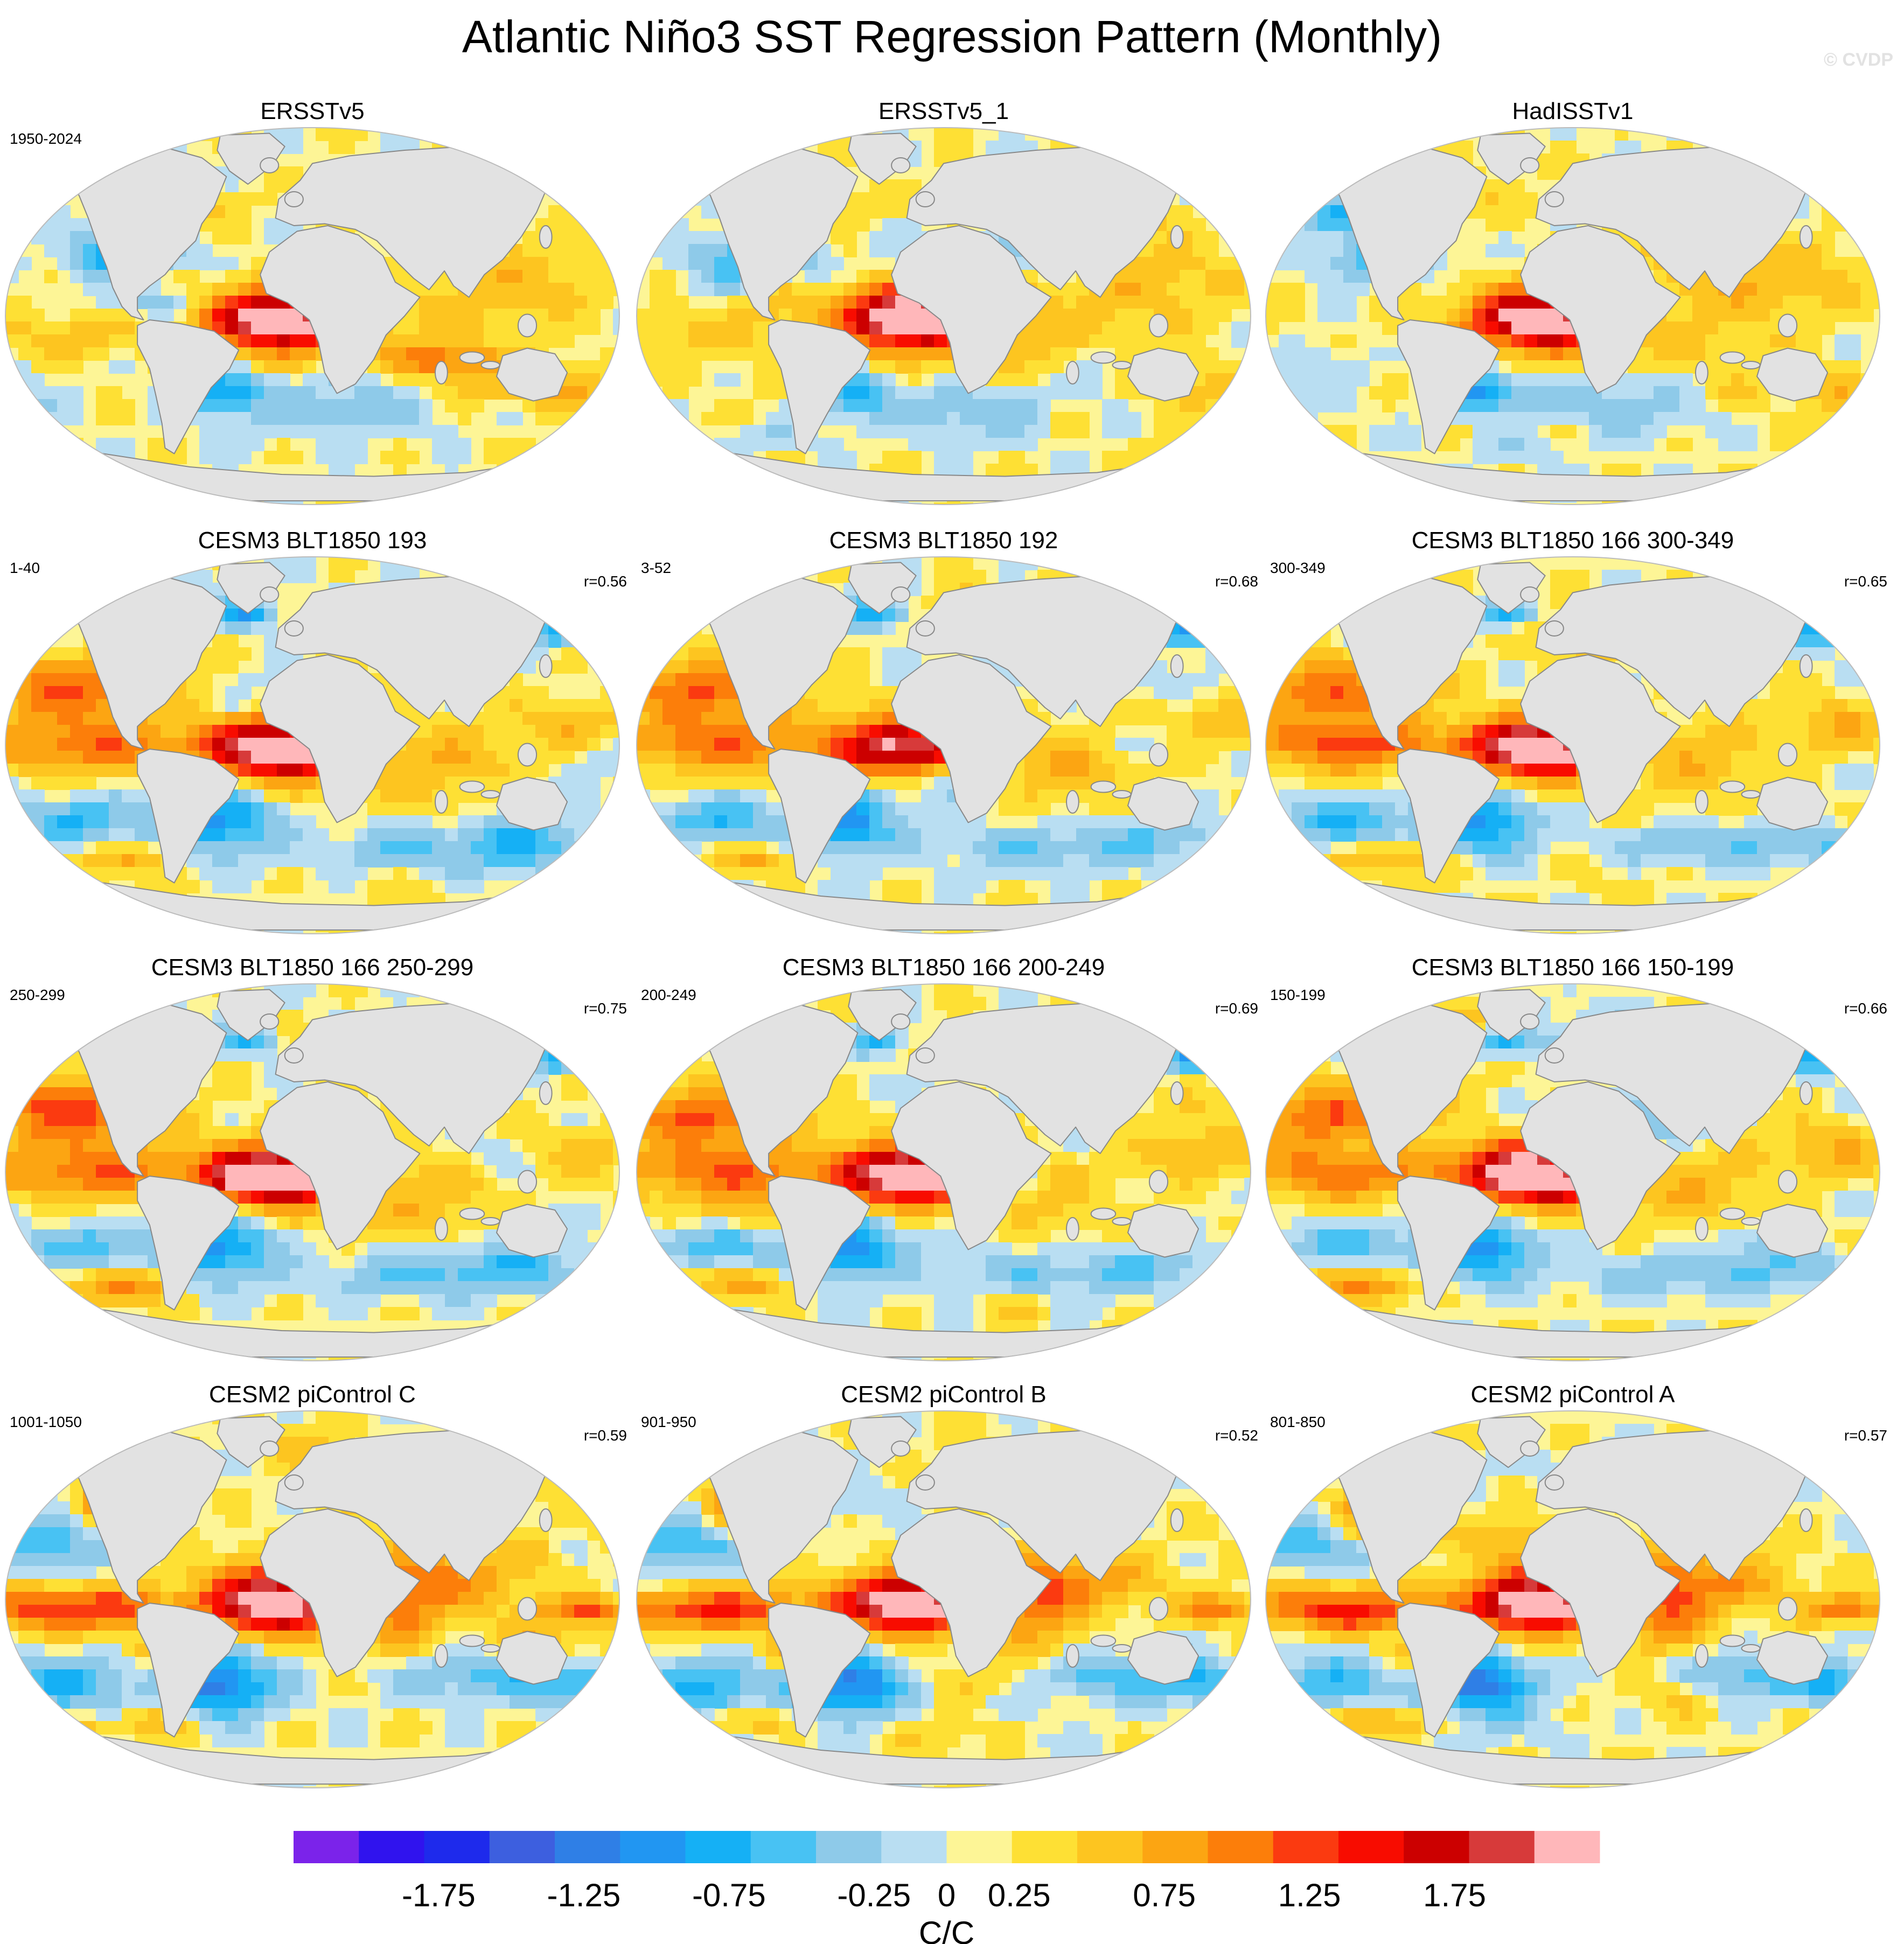 This screenshot has width=1904, height=1944. I want to click on panel-correlation-label: r=0.57, so click(1866, 1435).